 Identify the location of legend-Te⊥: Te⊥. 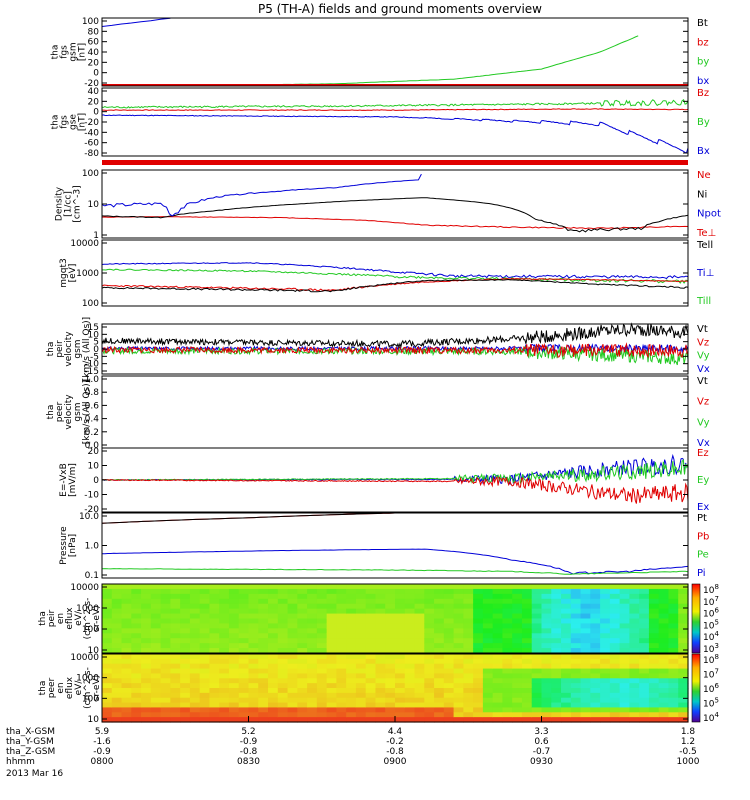
(706, 233).